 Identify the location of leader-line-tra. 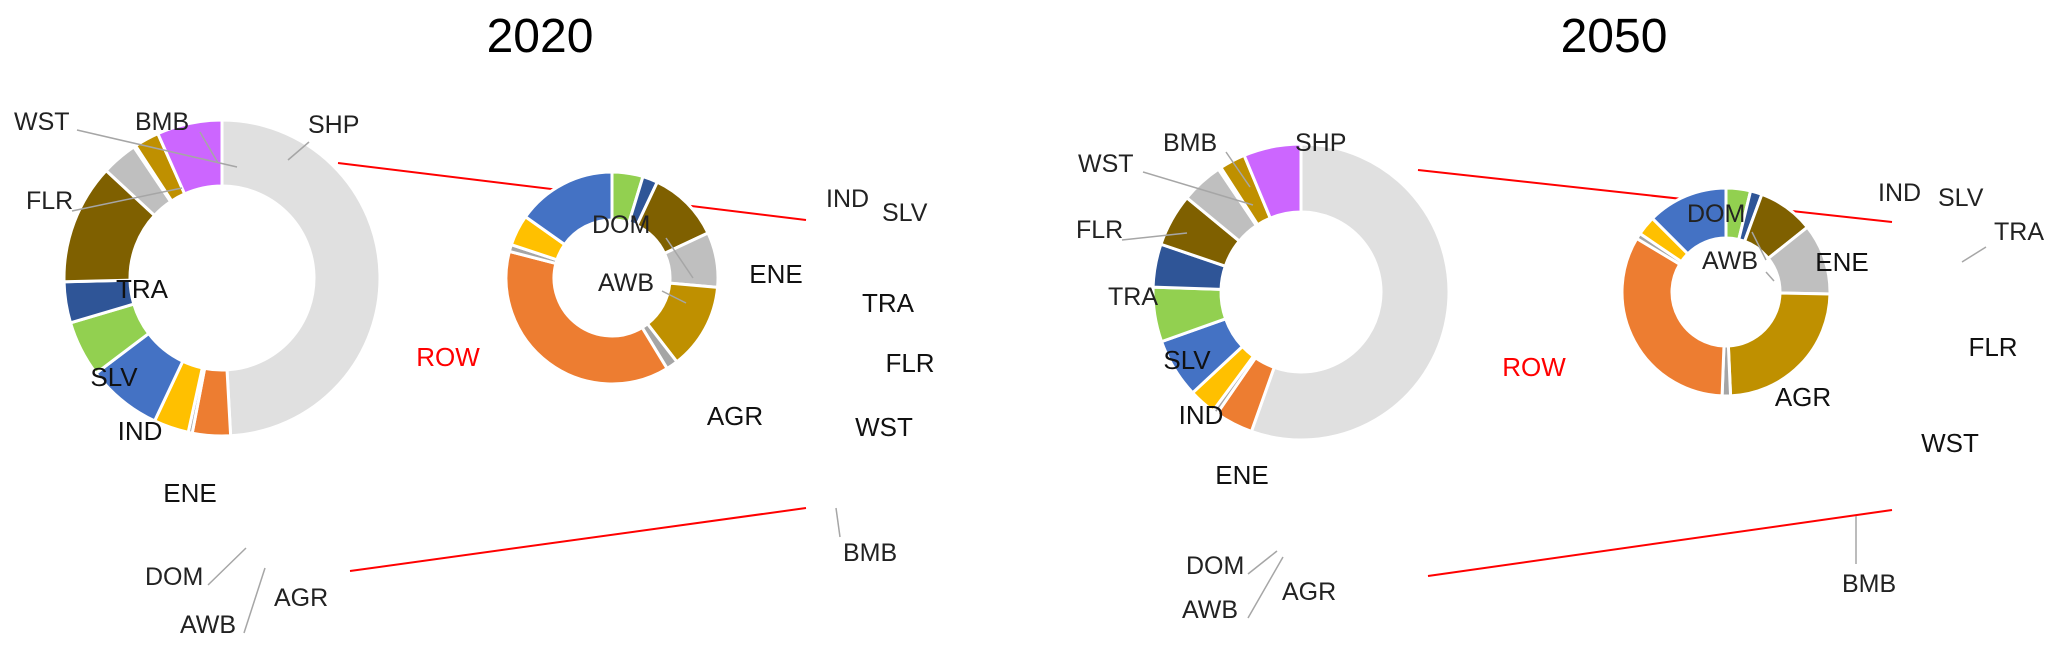
(1974, 254).